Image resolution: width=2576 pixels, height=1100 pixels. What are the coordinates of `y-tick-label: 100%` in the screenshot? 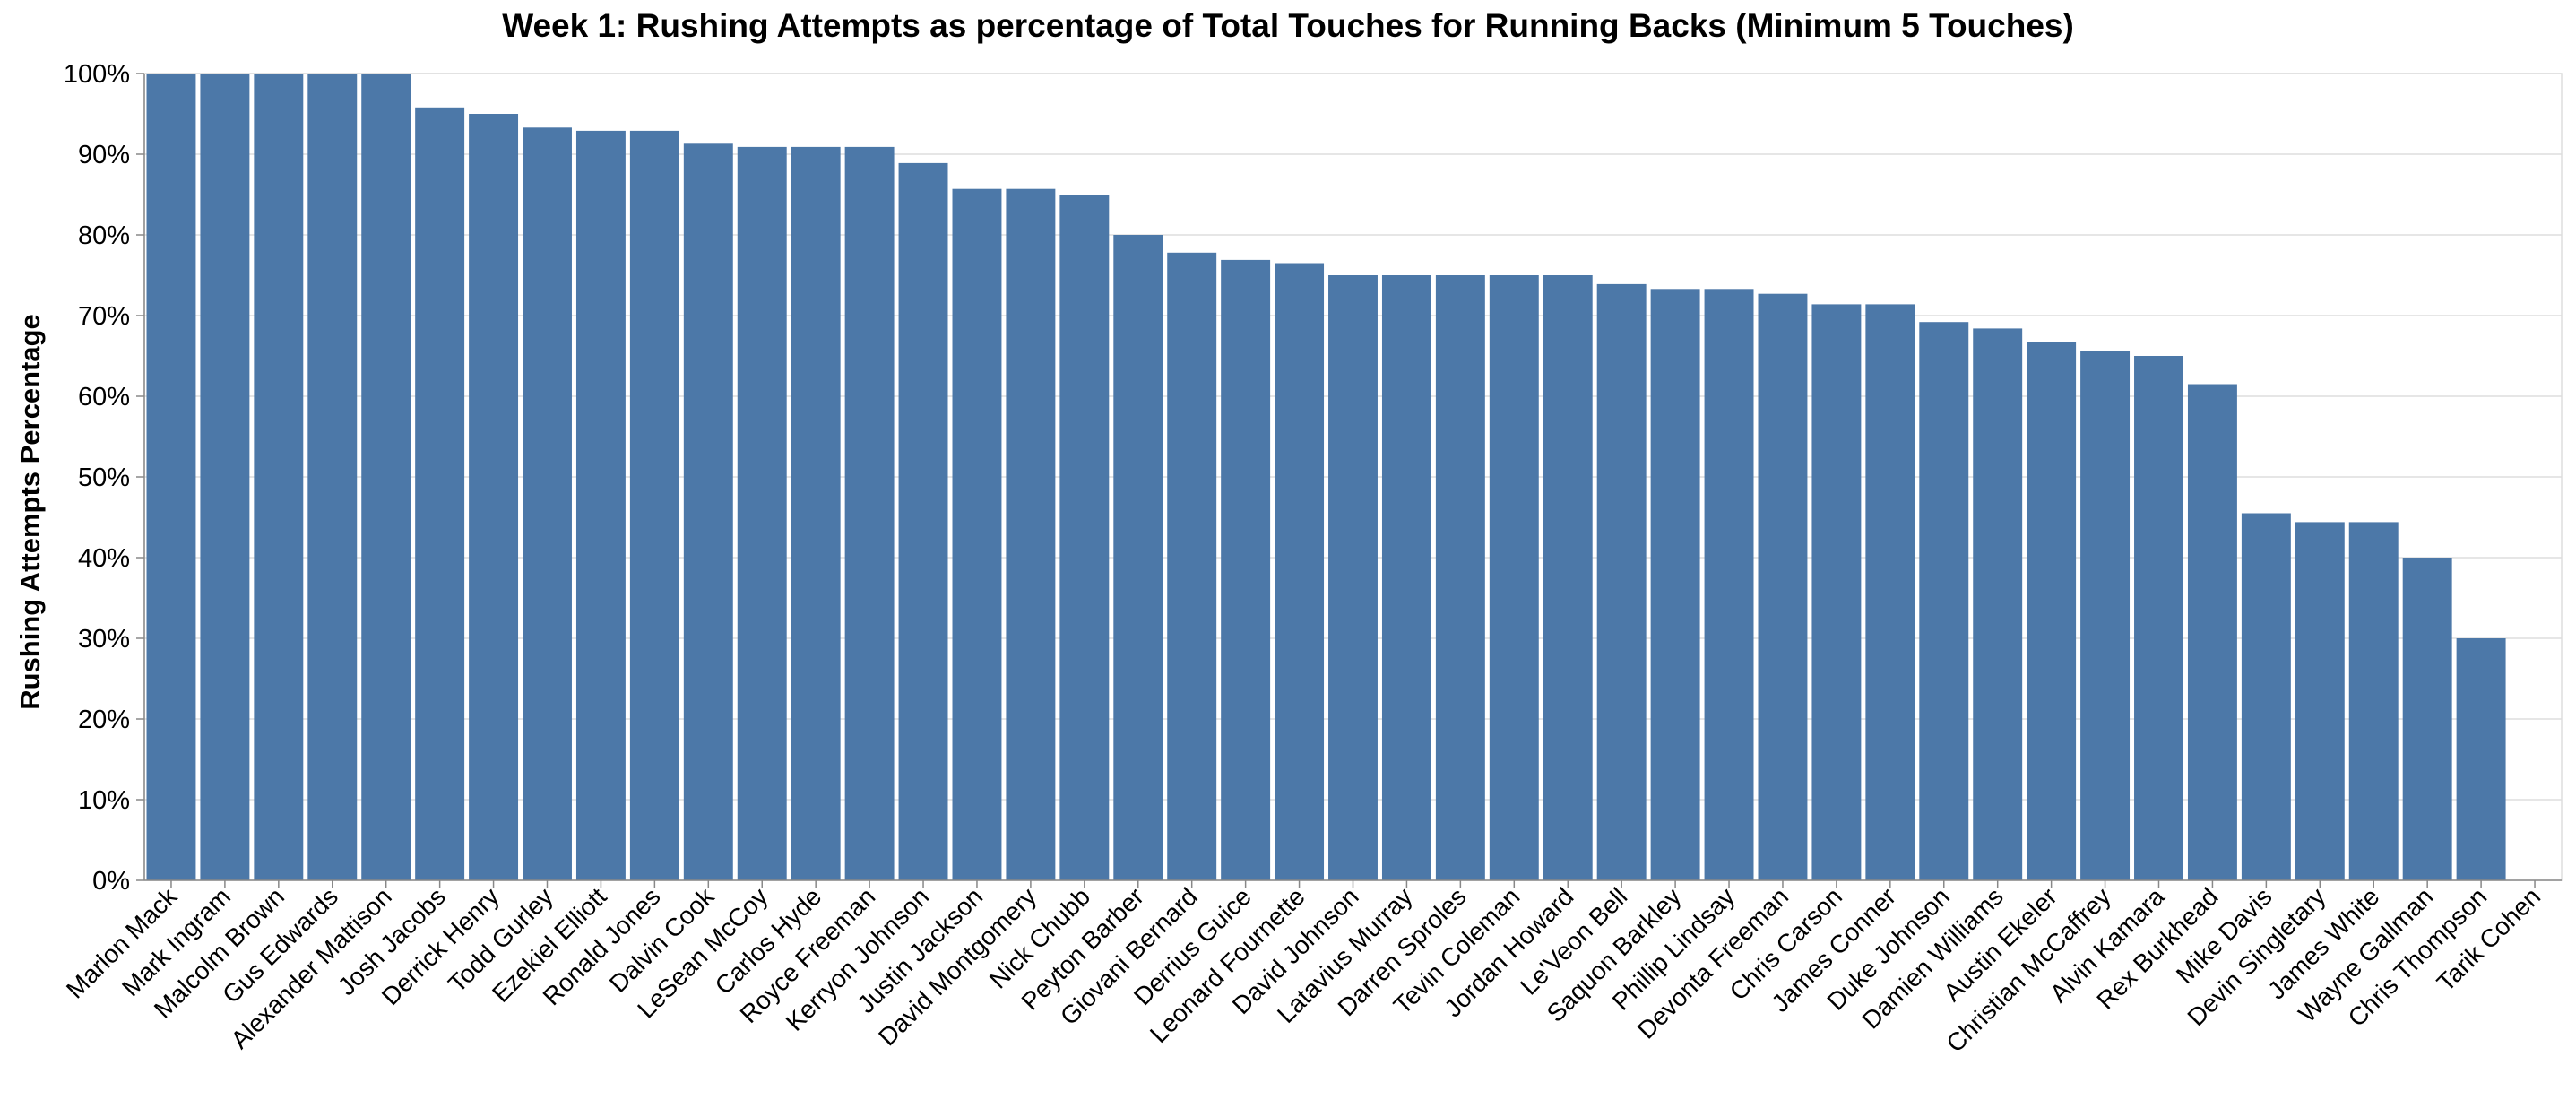 It's located at (97, 75).